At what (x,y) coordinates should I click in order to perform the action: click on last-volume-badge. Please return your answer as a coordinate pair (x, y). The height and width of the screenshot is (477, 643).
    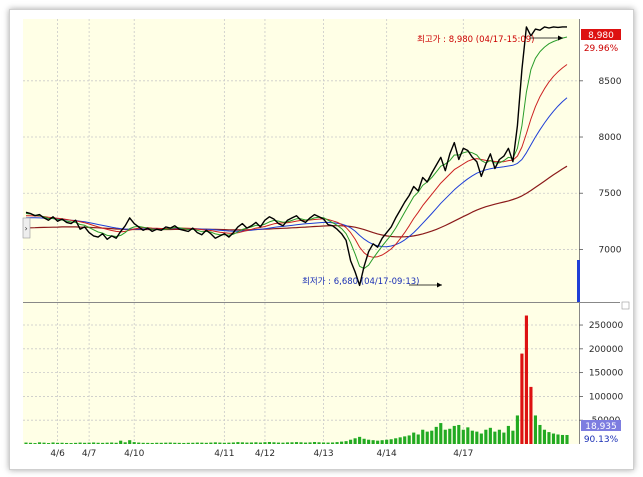
    Looking at the image, I should click on (601, 425).